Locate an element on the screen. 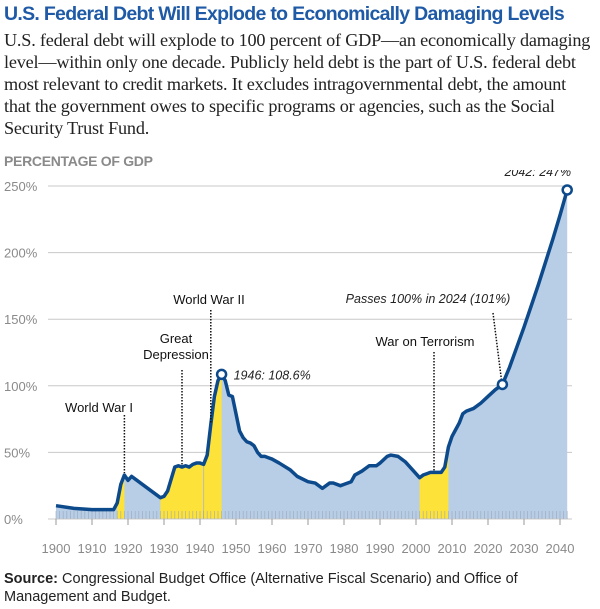  x-tick-label: 1900 is located at coordinates (56, 548).